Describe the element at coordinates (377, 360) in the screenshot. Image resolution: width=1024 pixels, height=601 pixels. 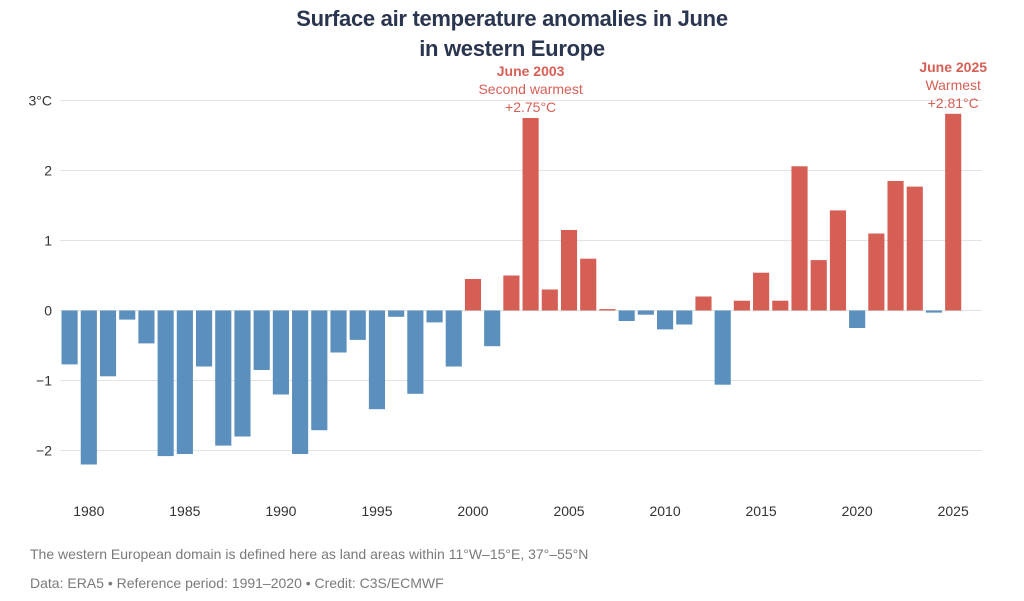
I see `bar-1995` at that location.